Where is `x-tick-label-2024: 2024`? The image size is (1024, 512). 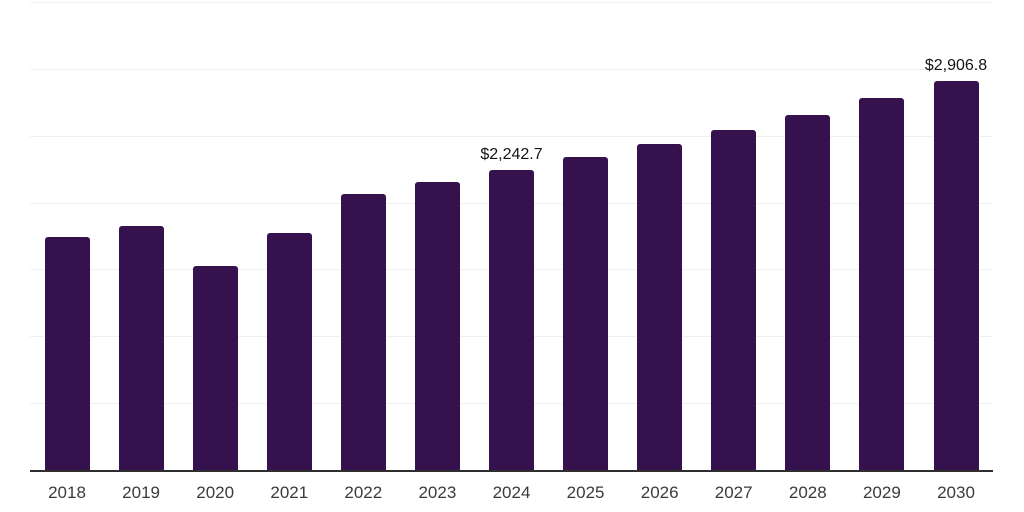
x-tick-label-2024: 2024 is located at coordinates (511, 492).